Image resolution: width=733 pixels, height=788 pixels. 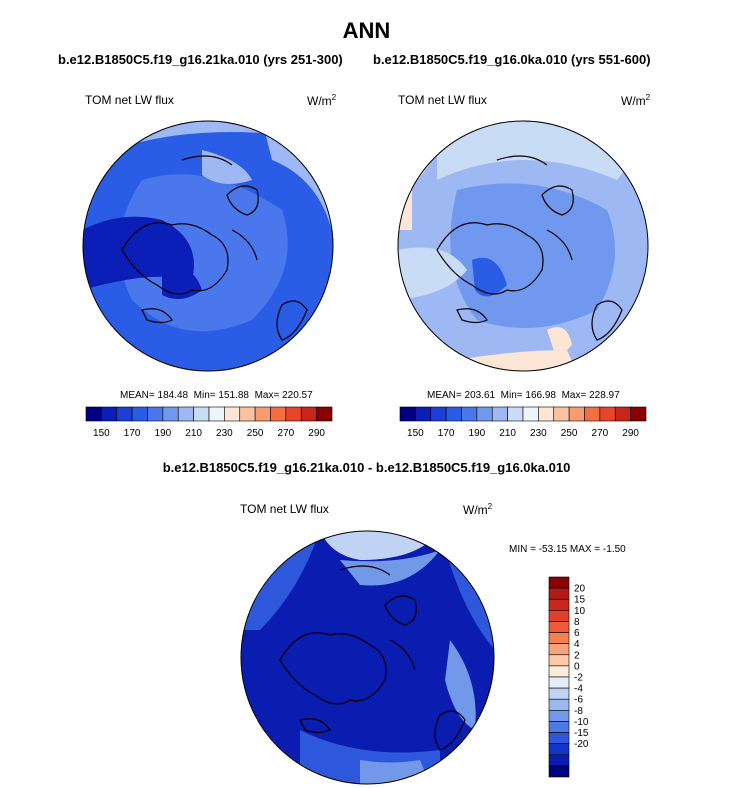 I want to click on diff-minmax: MIN = -53.15 MAX = -1.50, so click(x=567, y=549).